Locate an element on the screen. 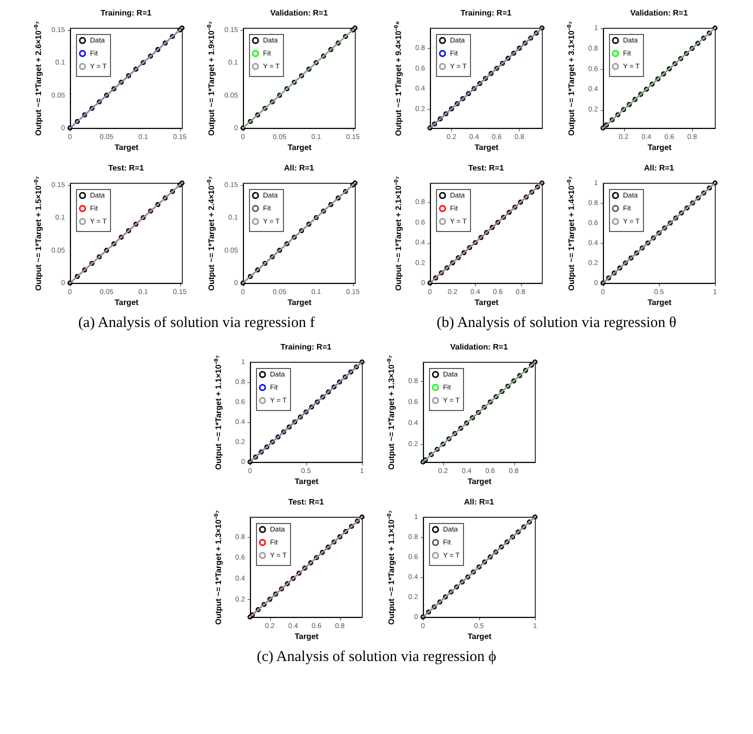 The image size is (753, 734). y-axis-title: Output ~= 1*Target + 2.6×10⁻⁰⁷ is located at coordinates (38, 78).